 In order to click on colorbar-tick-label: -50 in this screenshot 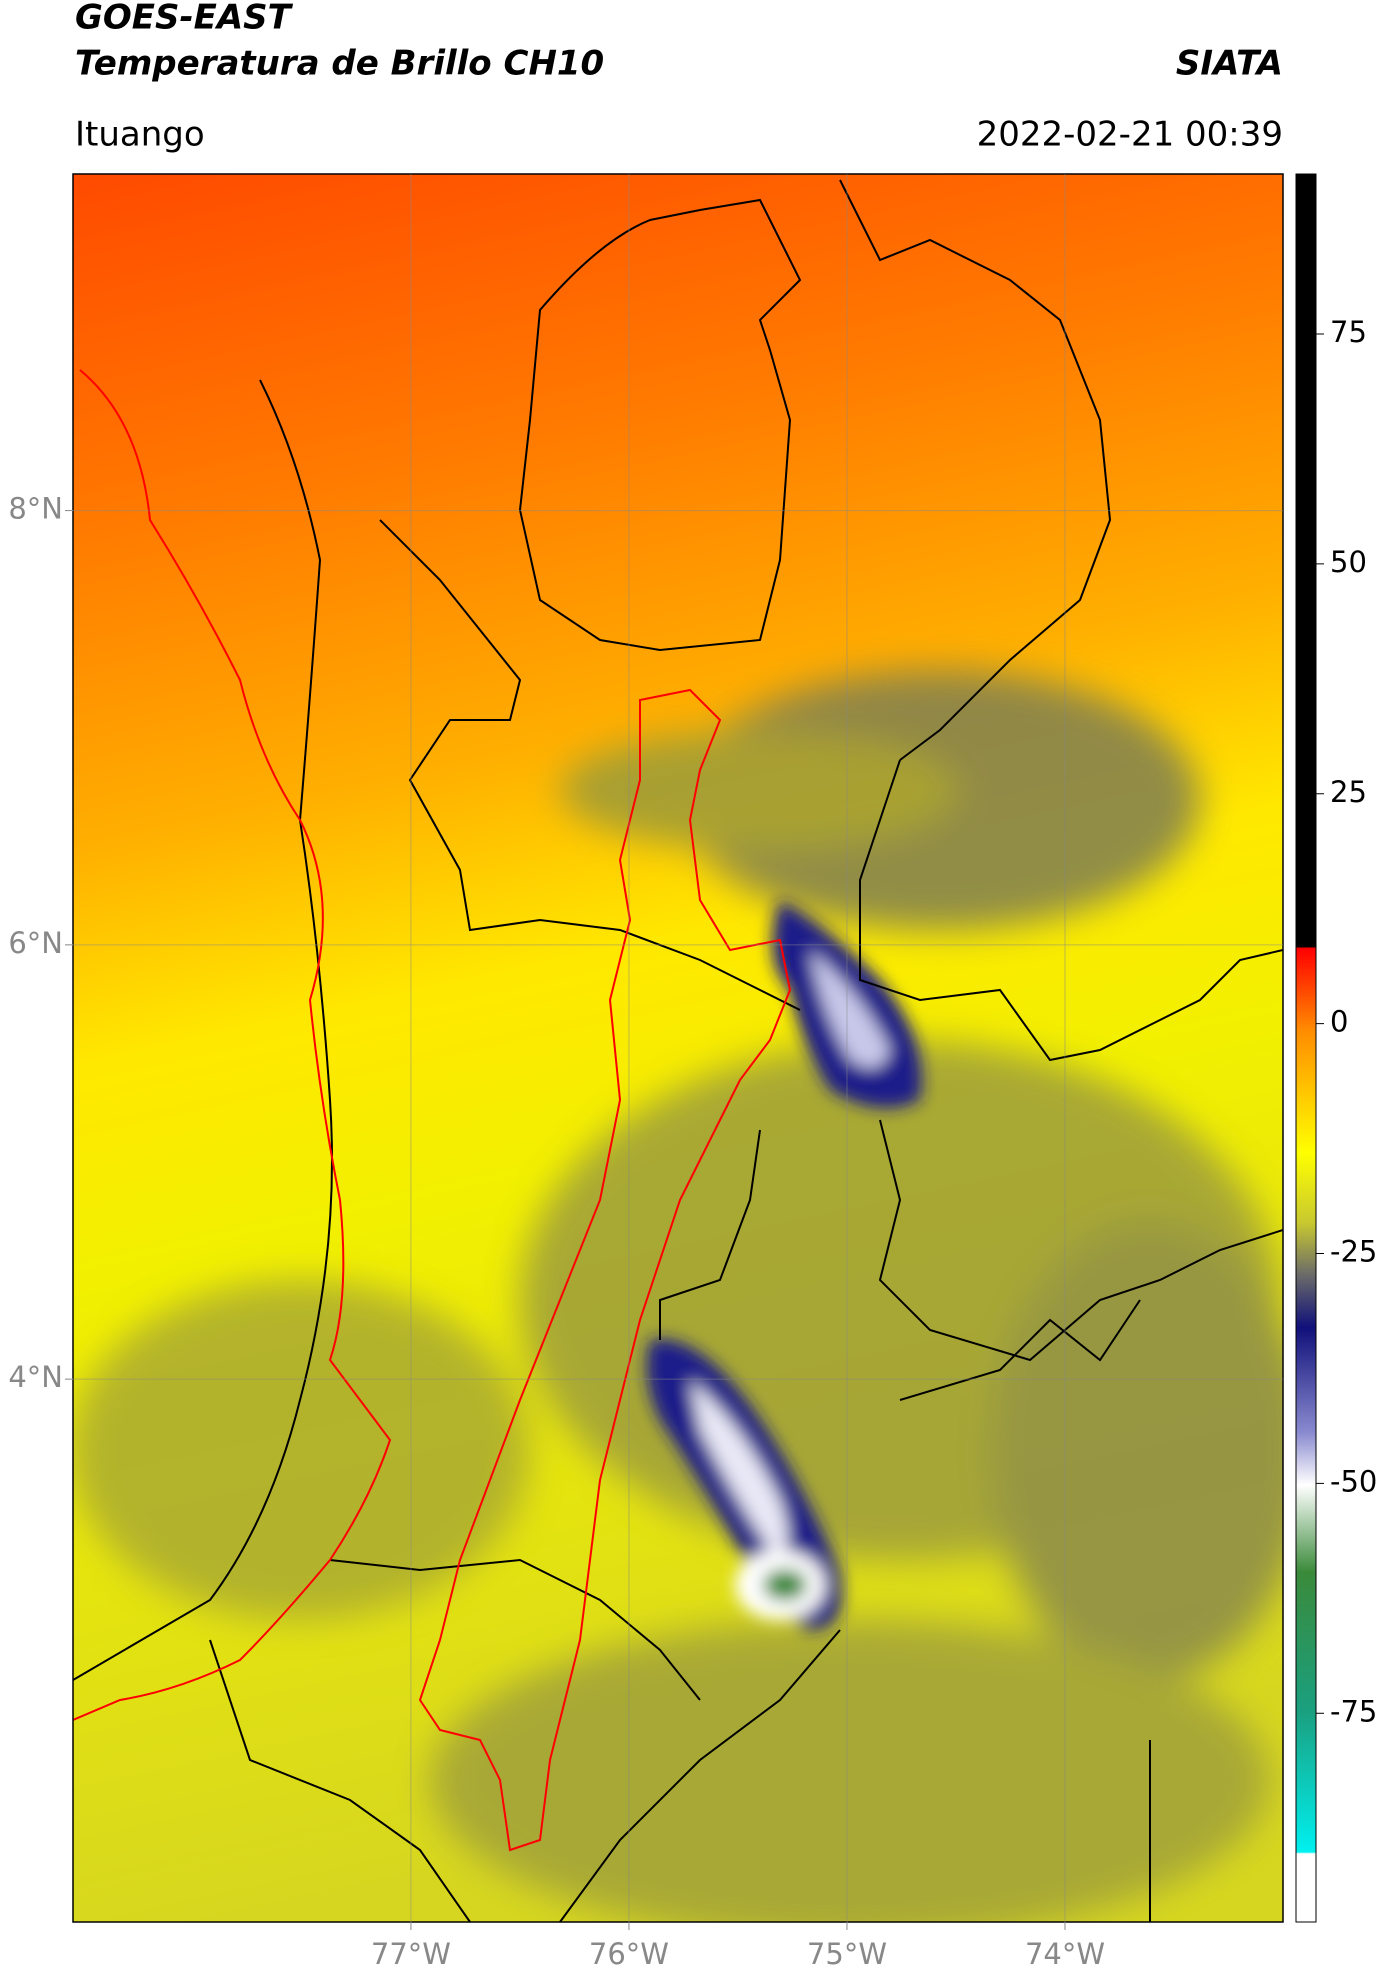, I will do `click(1353, 1481)`.